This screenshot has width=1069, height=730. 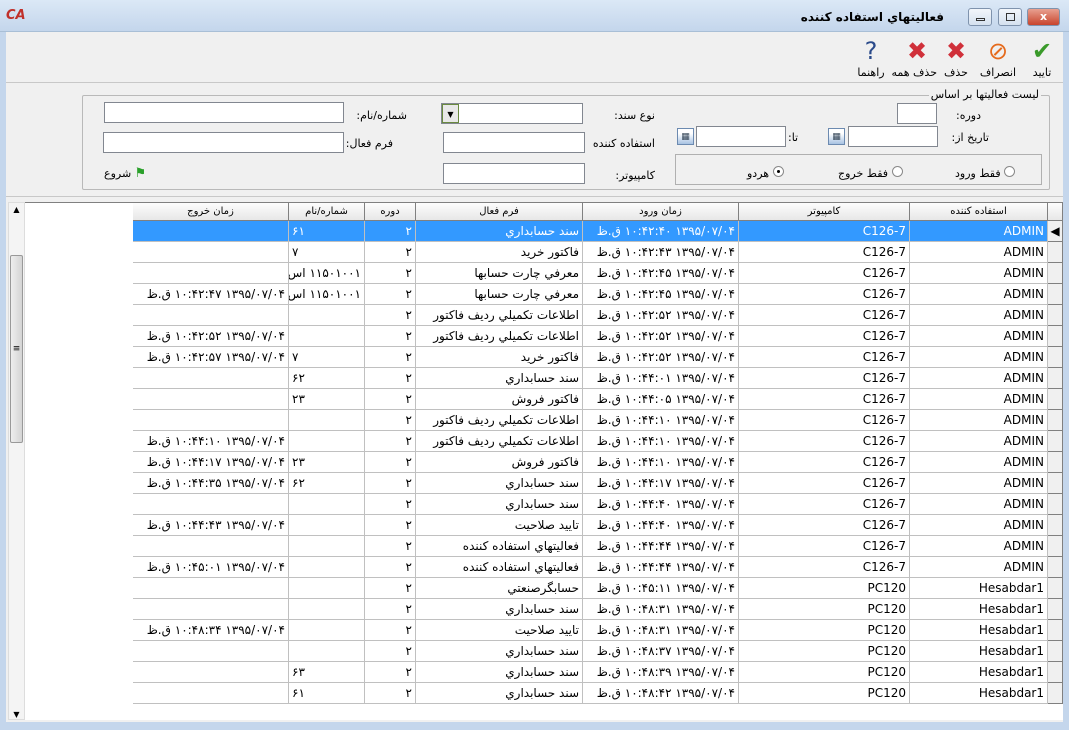 I want to click on table-cell: ۱۳۹۵/۰۷/۰۴ ۱۰:۴۴:۴۰ ق.ظ, so click(x=661, y=504).